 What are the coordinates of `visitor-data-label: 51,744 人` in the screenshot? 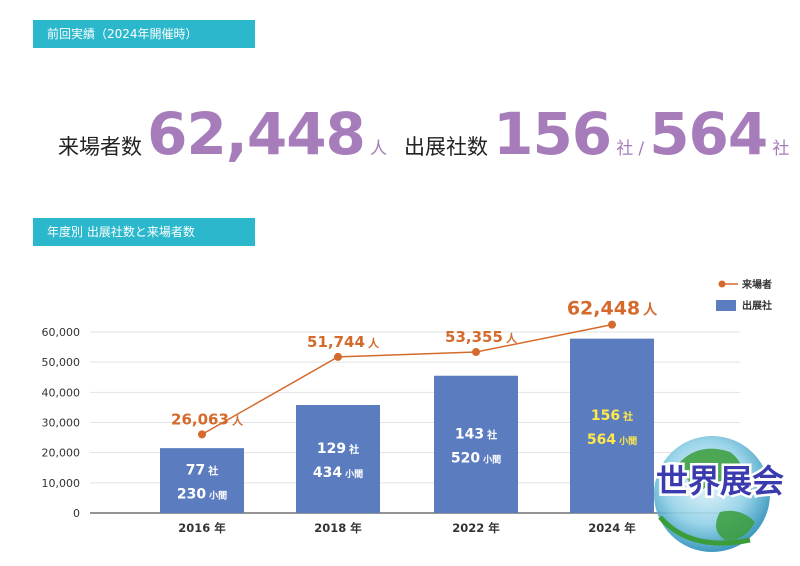 It's located at (343, 342).